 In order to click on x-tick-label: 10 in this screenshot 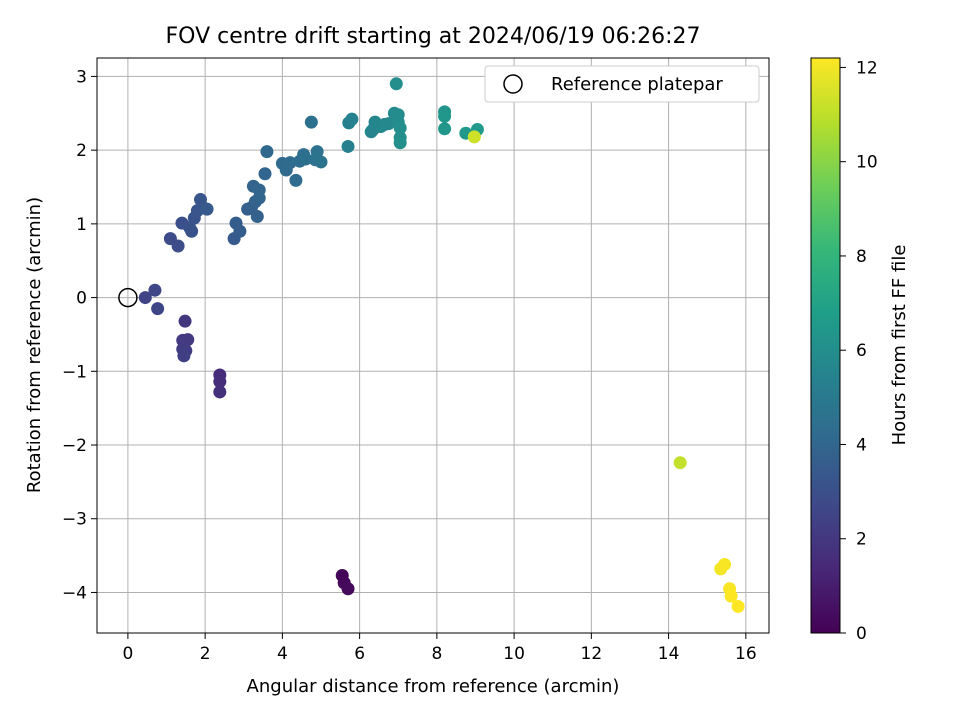, I will do `click(514, 654)`.